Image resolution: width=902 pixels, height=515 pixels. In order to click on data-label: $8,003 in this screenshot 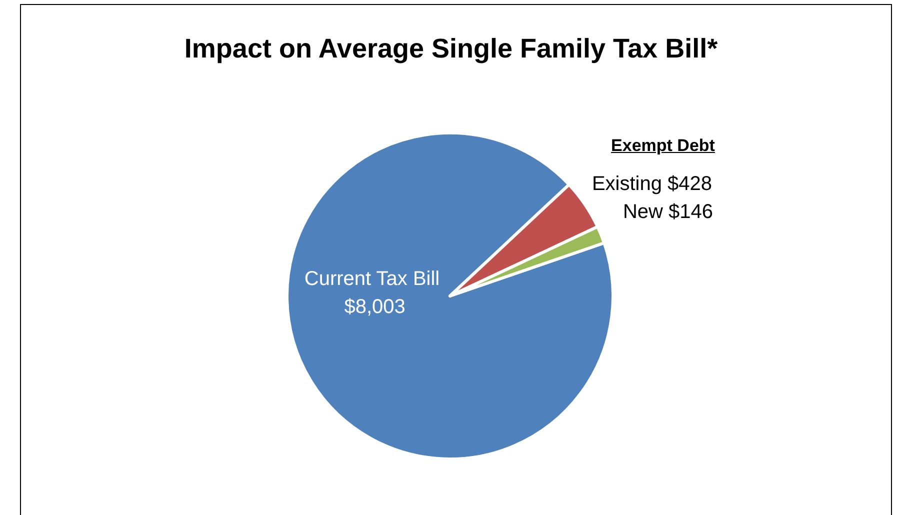, I will do `click(372, 307)`.